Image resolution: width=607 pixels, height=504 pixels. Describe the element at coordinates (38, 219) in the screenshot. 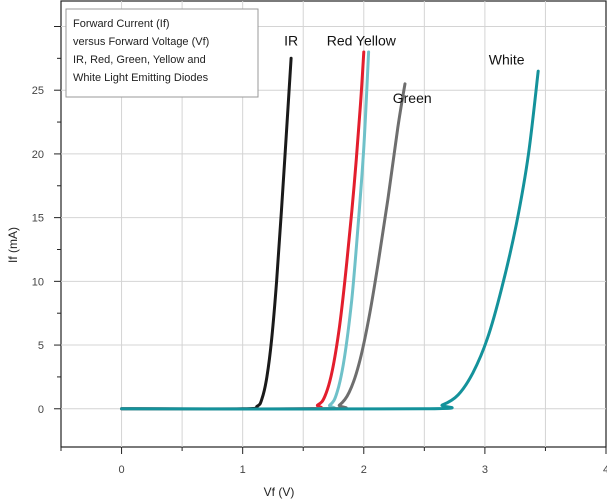

I see `y-tick-label: 15` at that location.